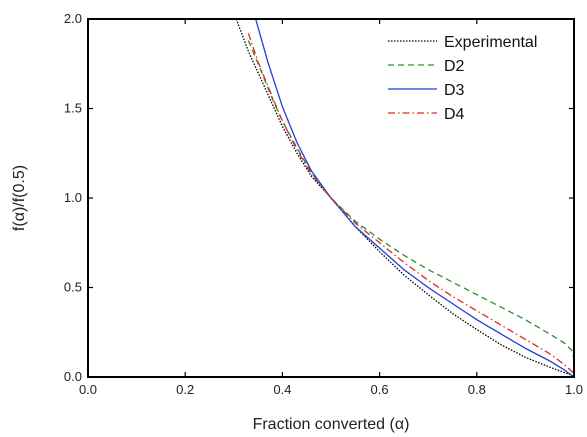  I want to click on y-tick-label: 0.5, so click(73, 287).